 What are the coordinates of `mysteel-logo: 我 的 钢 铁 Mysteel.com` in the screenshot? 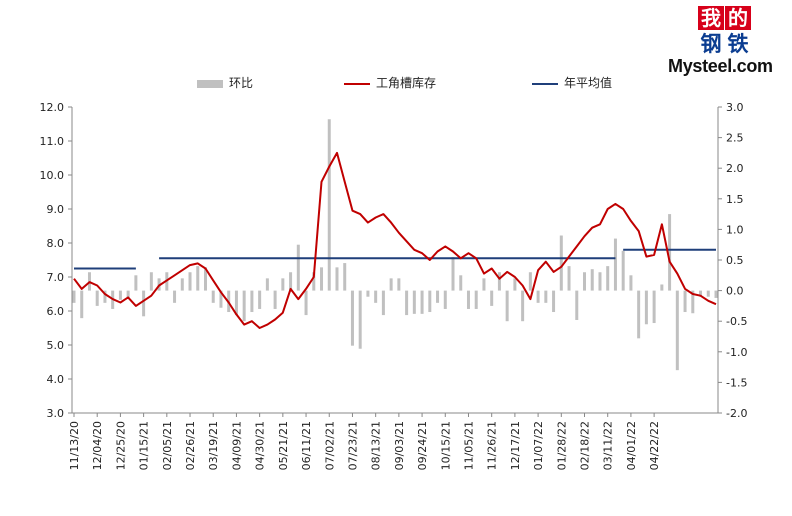 It's located at (724, 41).